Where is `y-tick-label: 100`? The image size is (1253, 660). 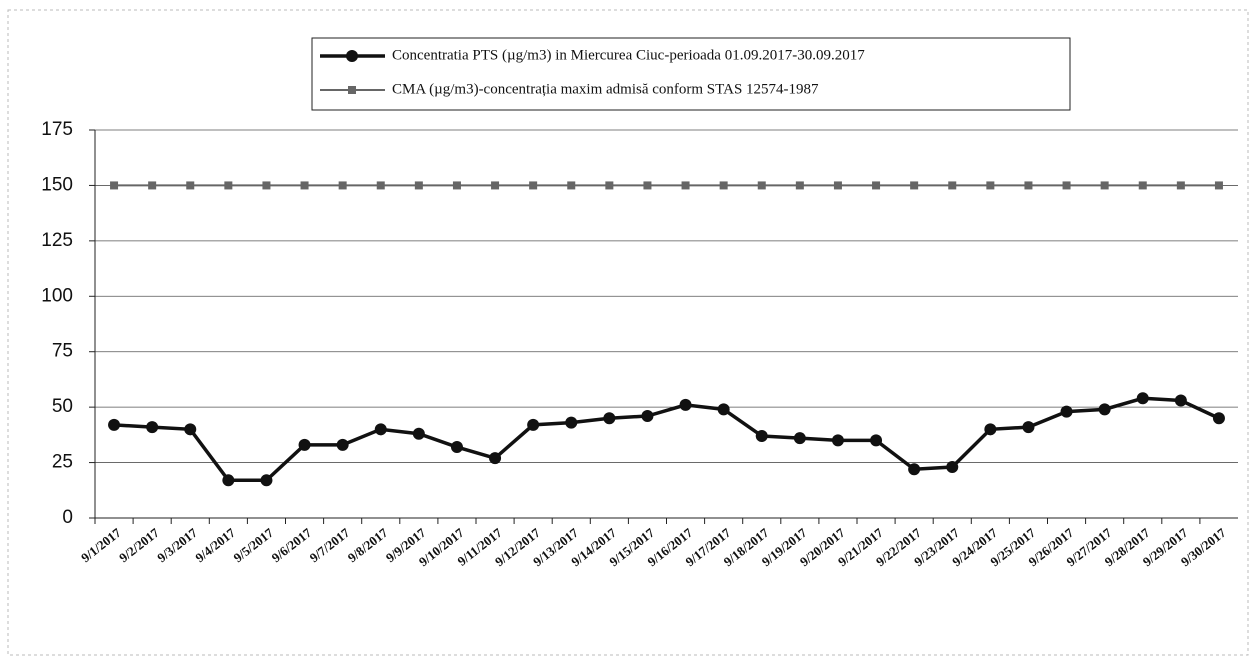
y-tick-label: 100 is located at coordinates (57, 295).